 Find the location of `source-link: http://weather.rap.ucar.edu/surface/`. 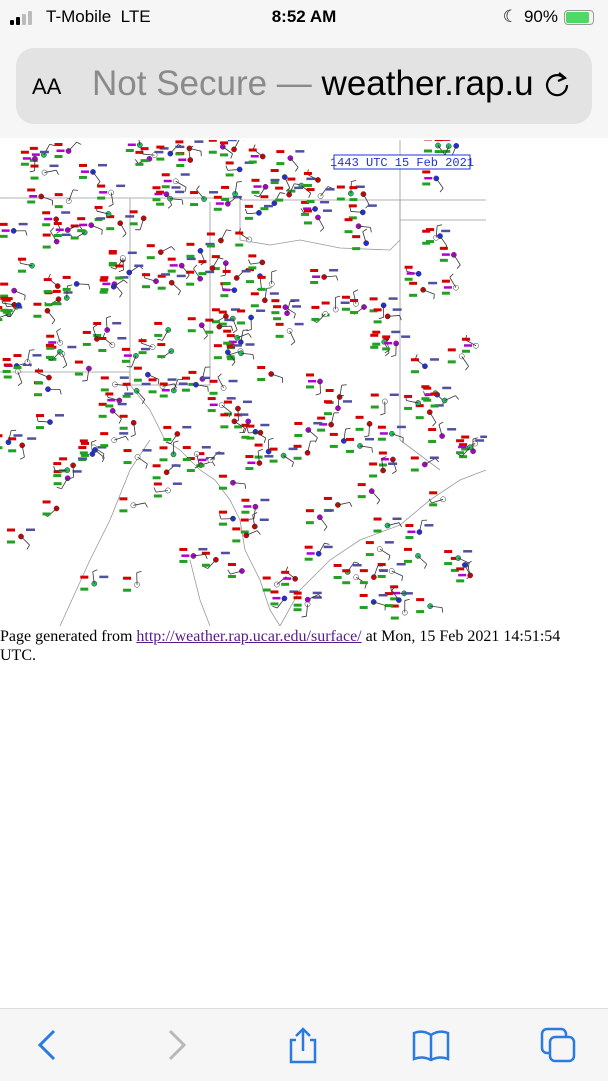

source-link: http://weather.rap.ucar.edu/surface/ is located at coordinates (248, 636).